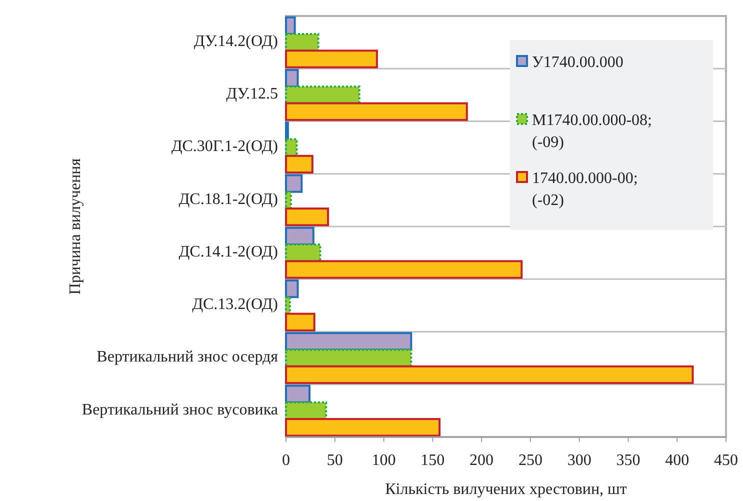 Image resolution: width=743 pixels, height=501 pixels. Describe the element at coordinates (384, 460) in the screenshot. I see `x-tick-label: 100` at that location.